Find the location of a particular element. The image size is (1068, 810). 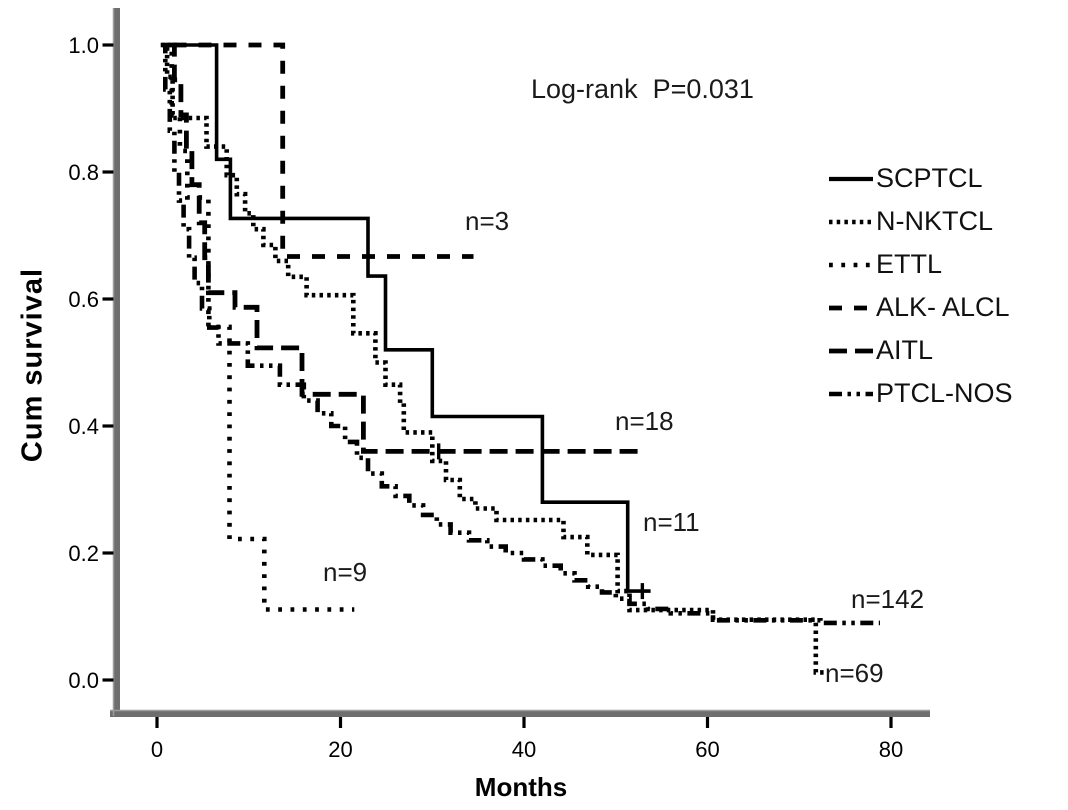

log-rank-p-annotation: Log-rank P=0.031 is located at coordinates (642, 89).